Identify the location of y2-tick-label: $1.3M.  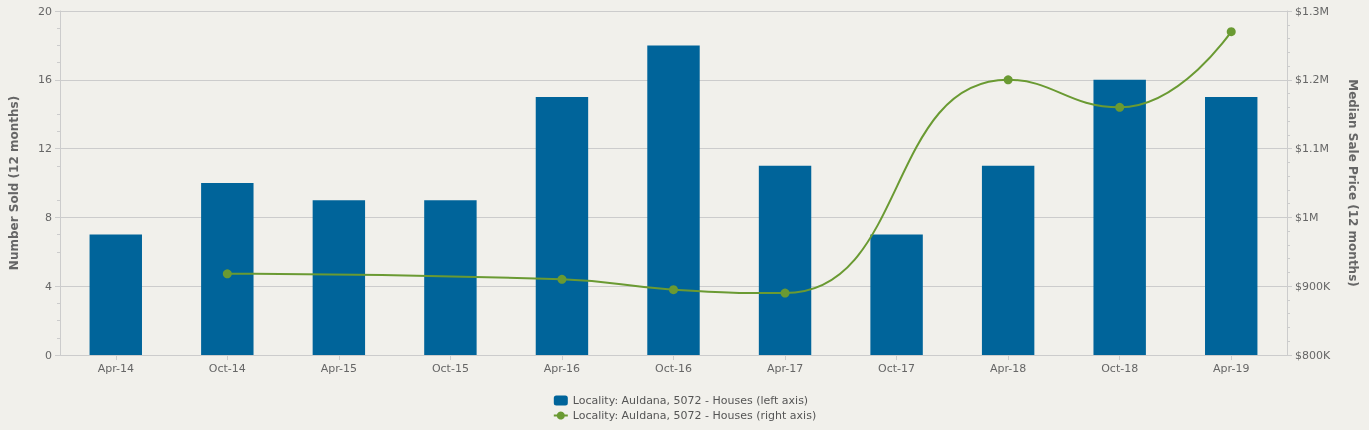
(1312, 11).